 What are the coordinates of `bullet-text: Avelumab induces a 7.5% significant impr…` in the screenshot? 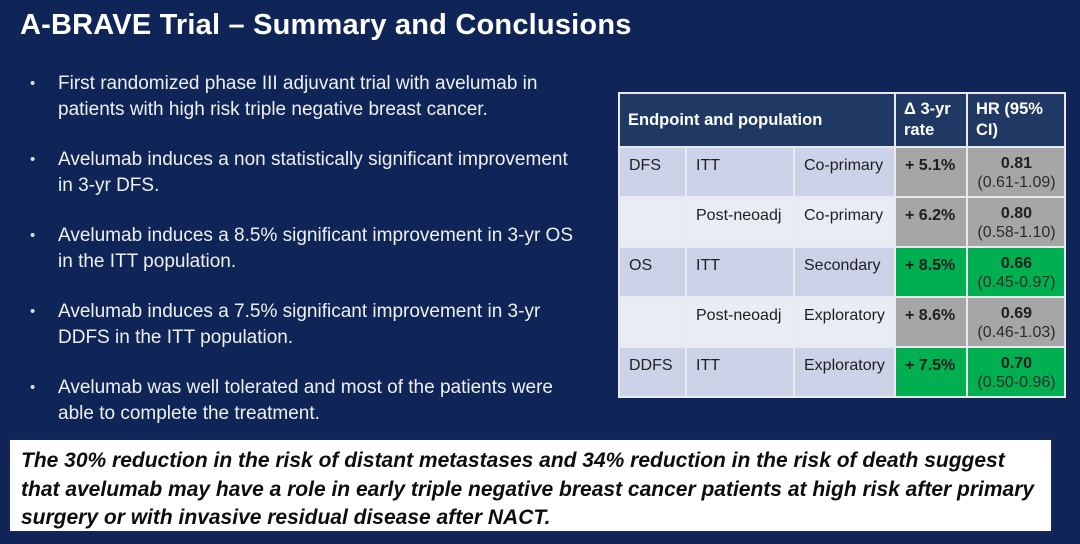 It's located at (299, 324).